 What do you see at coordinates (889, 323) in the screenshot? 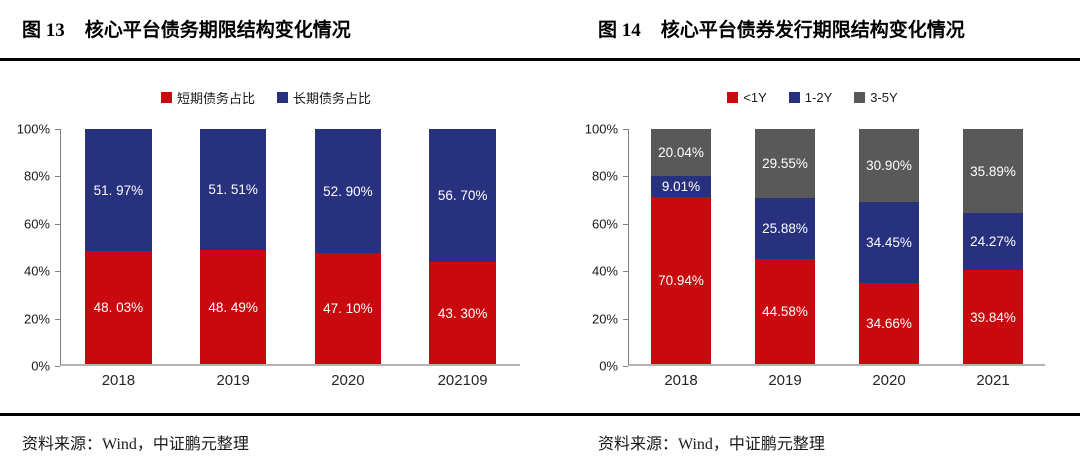
I see `bar-segment: 34.66%` at bounding box center [889, 323].